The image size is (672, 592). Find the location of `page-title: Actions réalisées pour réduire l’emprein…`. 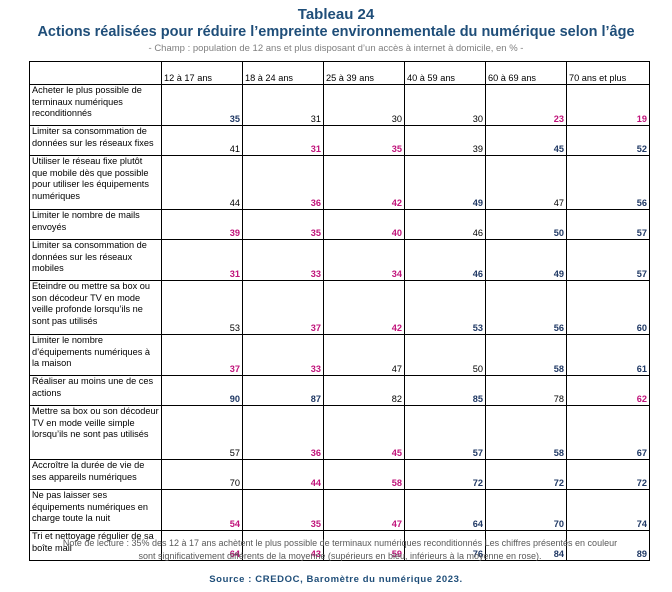

page-title: Actions réalisées pour réduire l’emprein… is located at coordinates (336, 32).